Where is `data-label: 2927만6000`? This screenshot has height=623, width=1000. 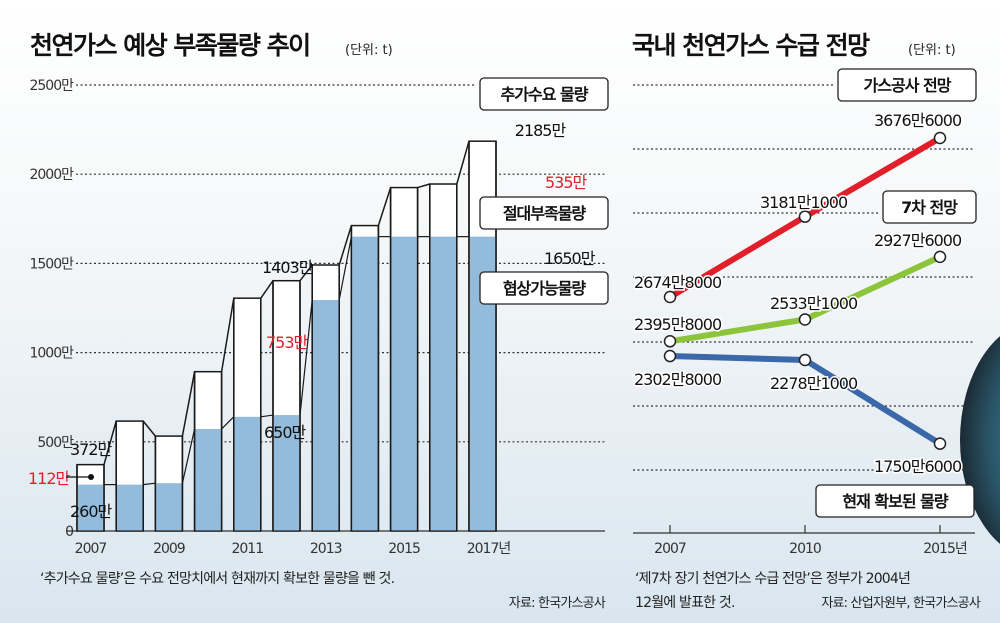
data-label: 2927만6000 is located at coordinates (918, 240).